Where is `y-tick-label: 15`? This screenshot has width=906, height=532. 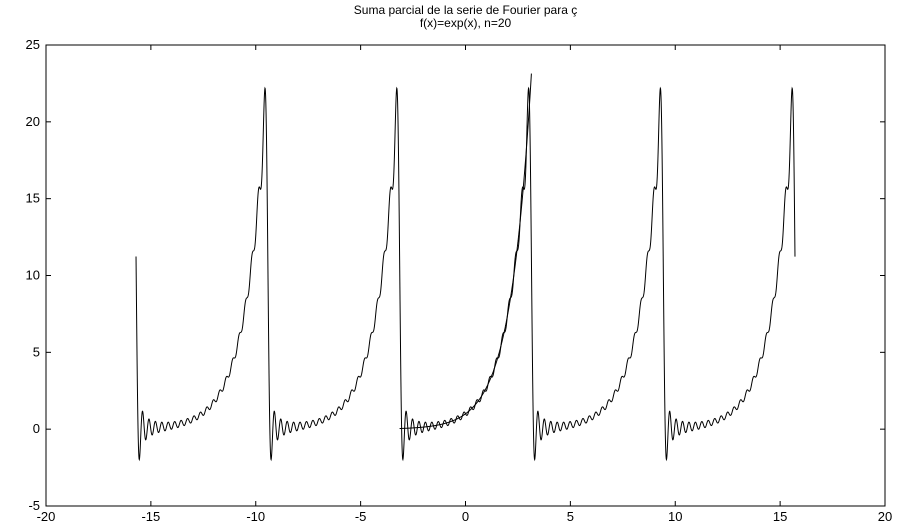
y-tick-label: 15 is located at coordinates (33, 198).